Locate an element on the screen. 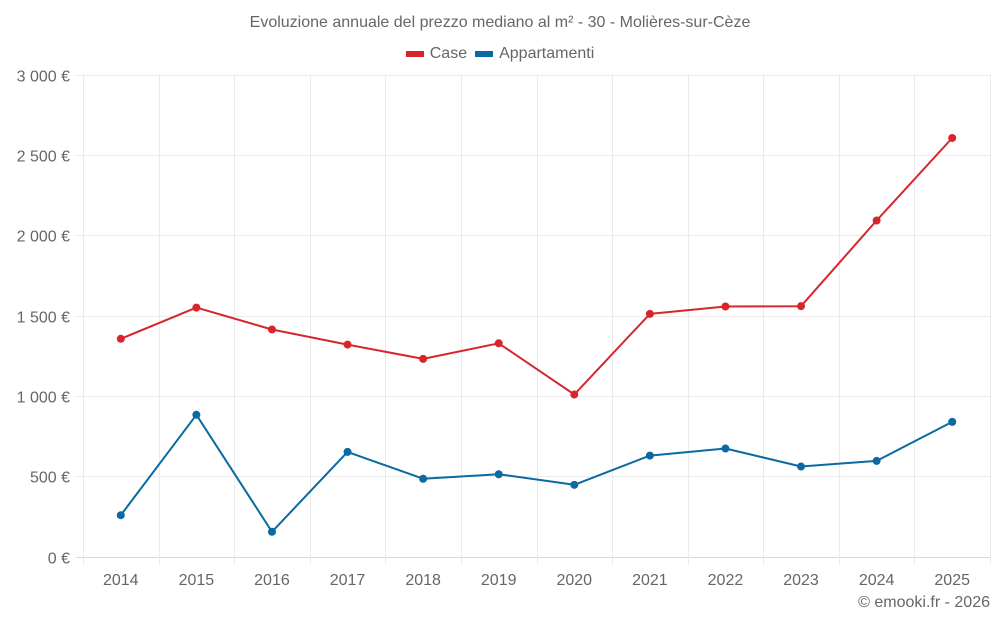 This screenshot has width=1000, height=625. legend: Case Appartamenti is located at coordinates (500, 54).